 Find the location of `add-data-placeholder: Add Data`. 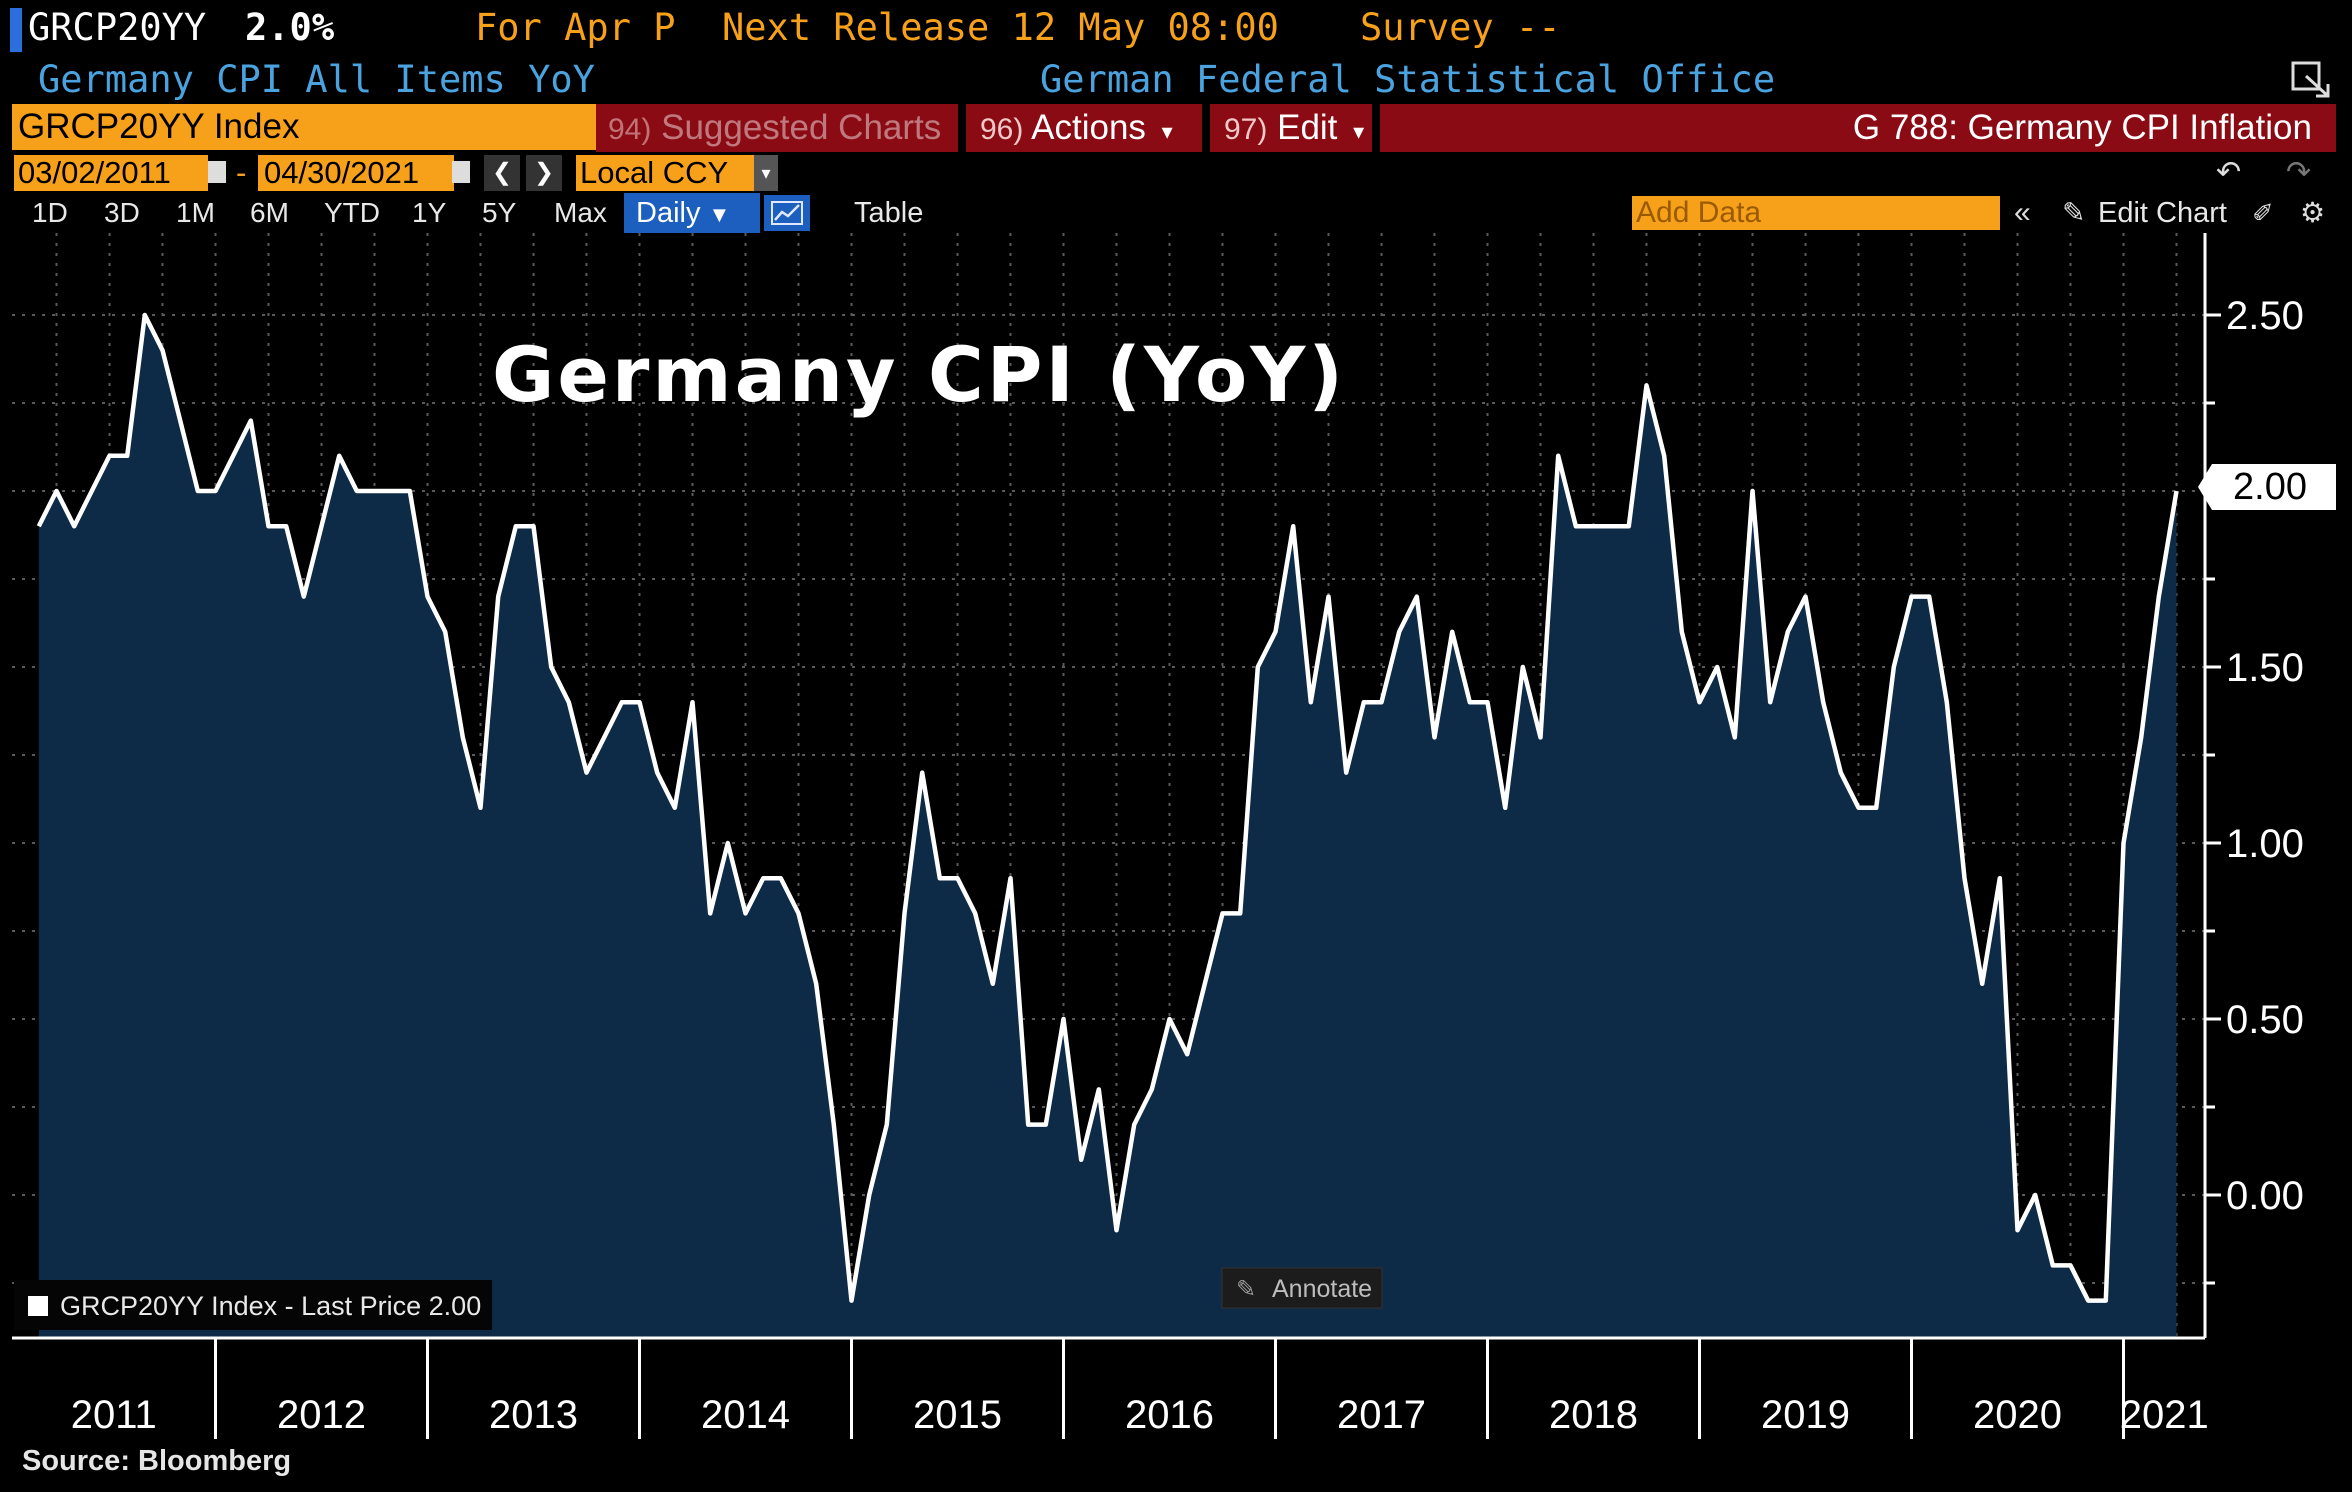

add-data-placeholder: Add Data is located at coordinates (1699, 212).